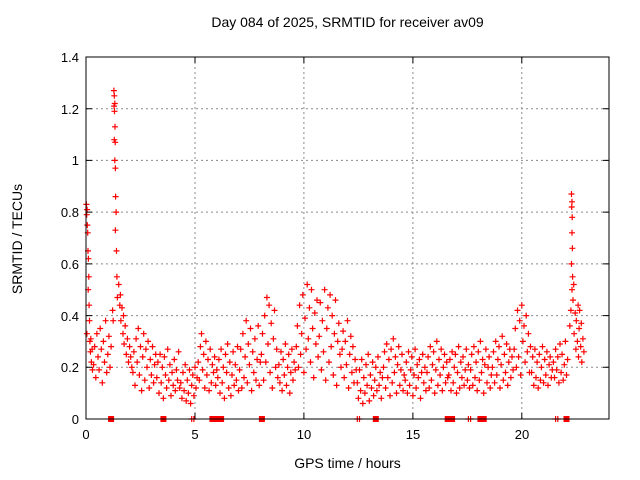 Image resolution: width=640 pixels, height=480 pixels. Describe the element at coordinates (304, 434) in the screenshot. I see `x-tick-label-10: 10` at that location.